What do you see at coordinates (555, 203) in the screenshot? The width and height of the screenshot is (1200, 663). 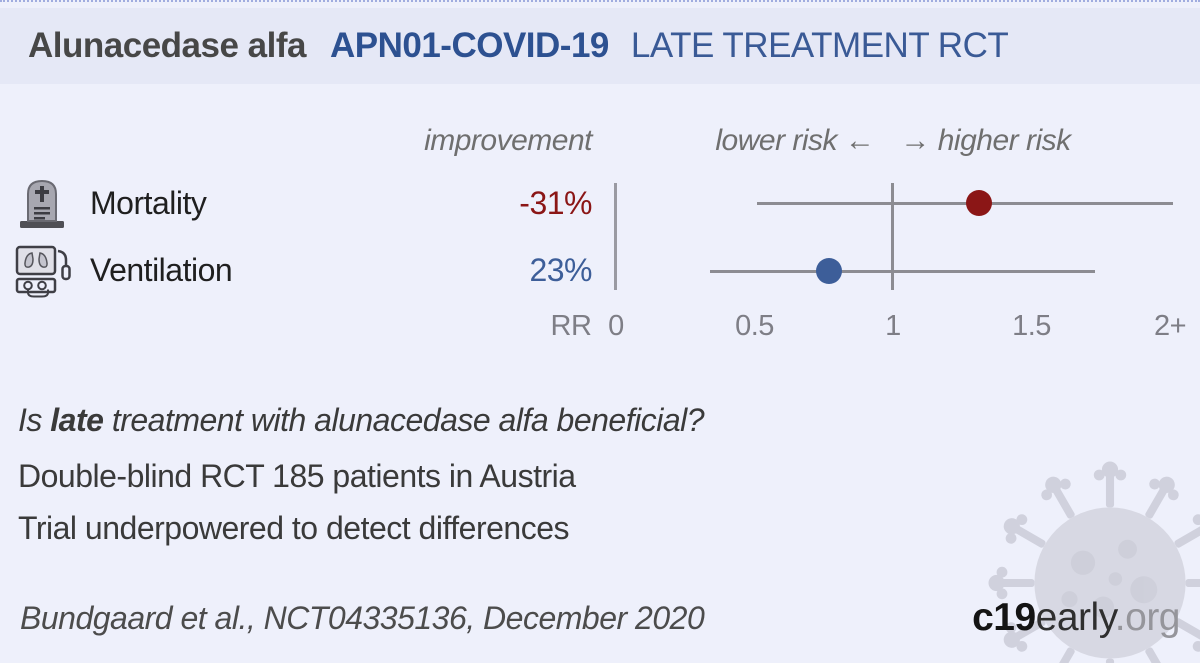 I see `improvement-value-mortality: -31%` at bounding box center [555, 203].